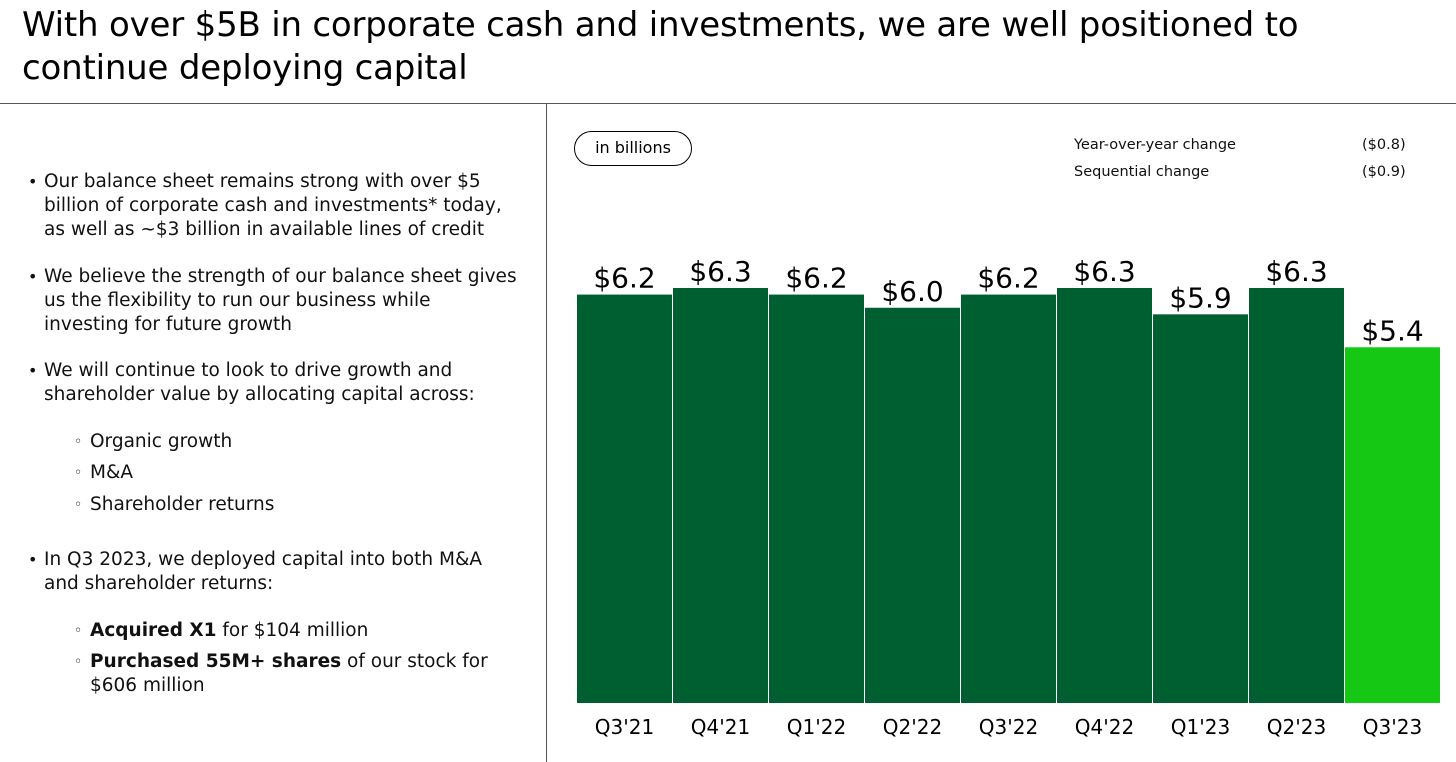 The height and width of the screenshot is (762, 1456). What do you see at coordinates (720, 495) in the screenshot?
I see `bar-Q4'21` at bounding box center [720, 495].